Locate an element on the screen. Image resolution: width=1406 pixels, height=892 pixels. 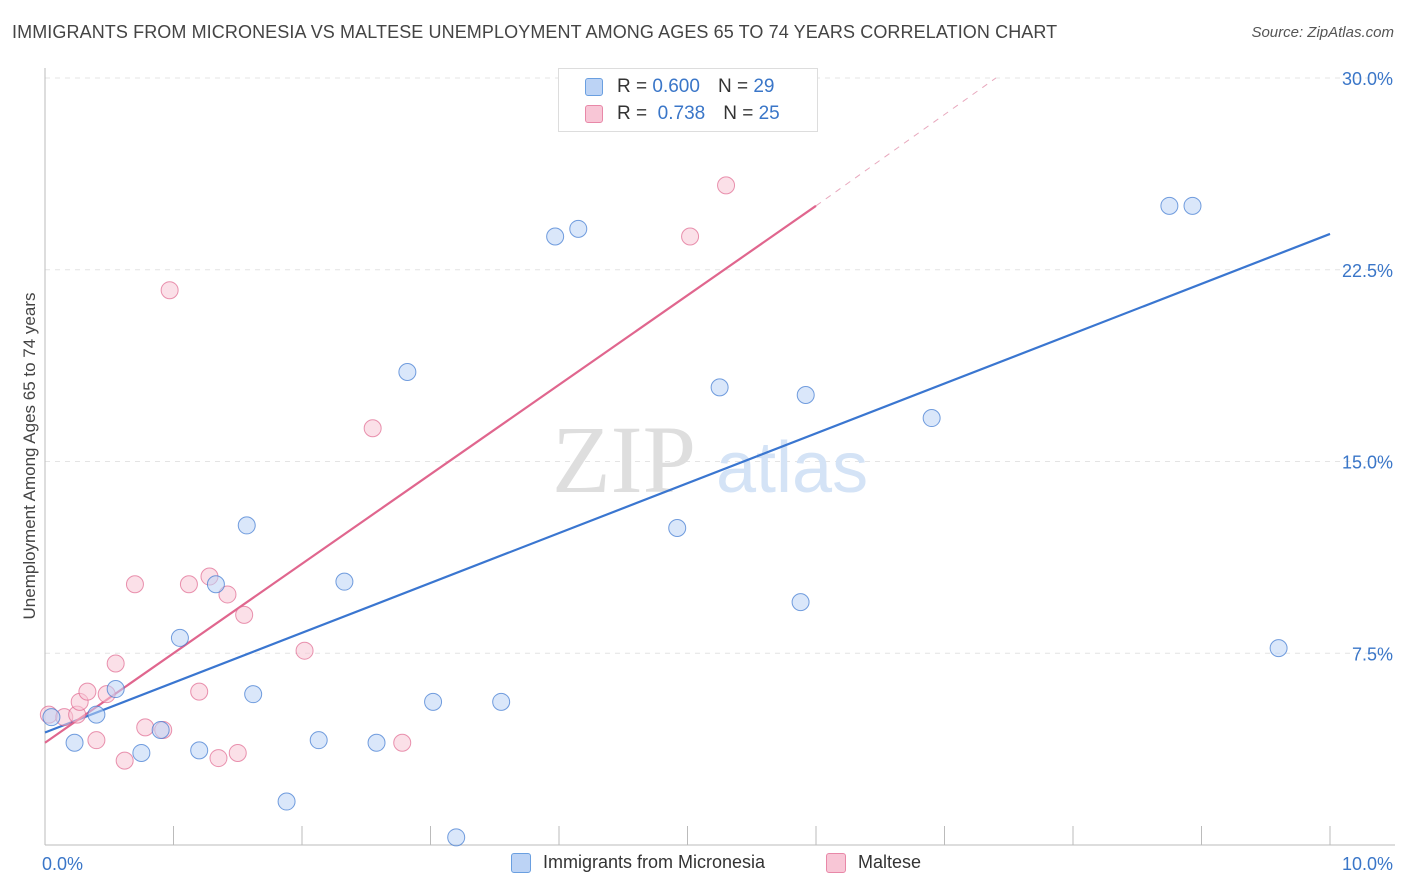
watermark-zip: ZIP is located at coordinates (624, 459).